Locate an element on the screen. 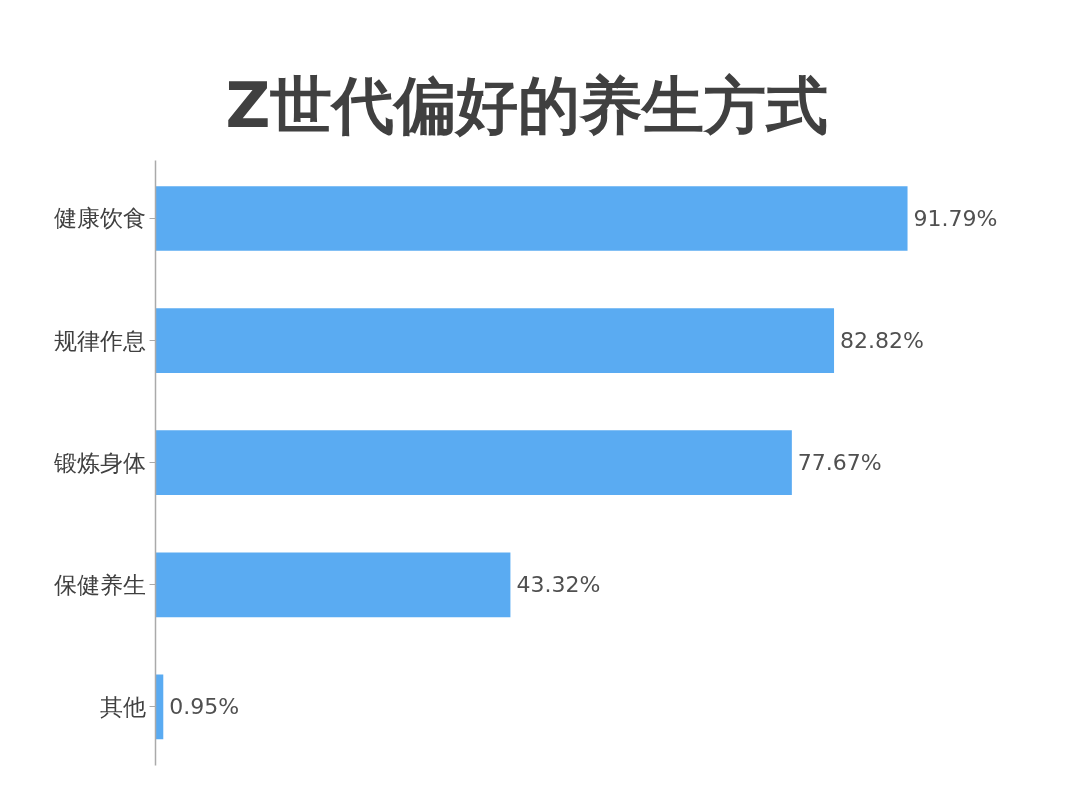 Image resolution: width=1080 pixels, height=800 pixels. y-tick-label: 规律作息 is located at coordinates (99, 340).